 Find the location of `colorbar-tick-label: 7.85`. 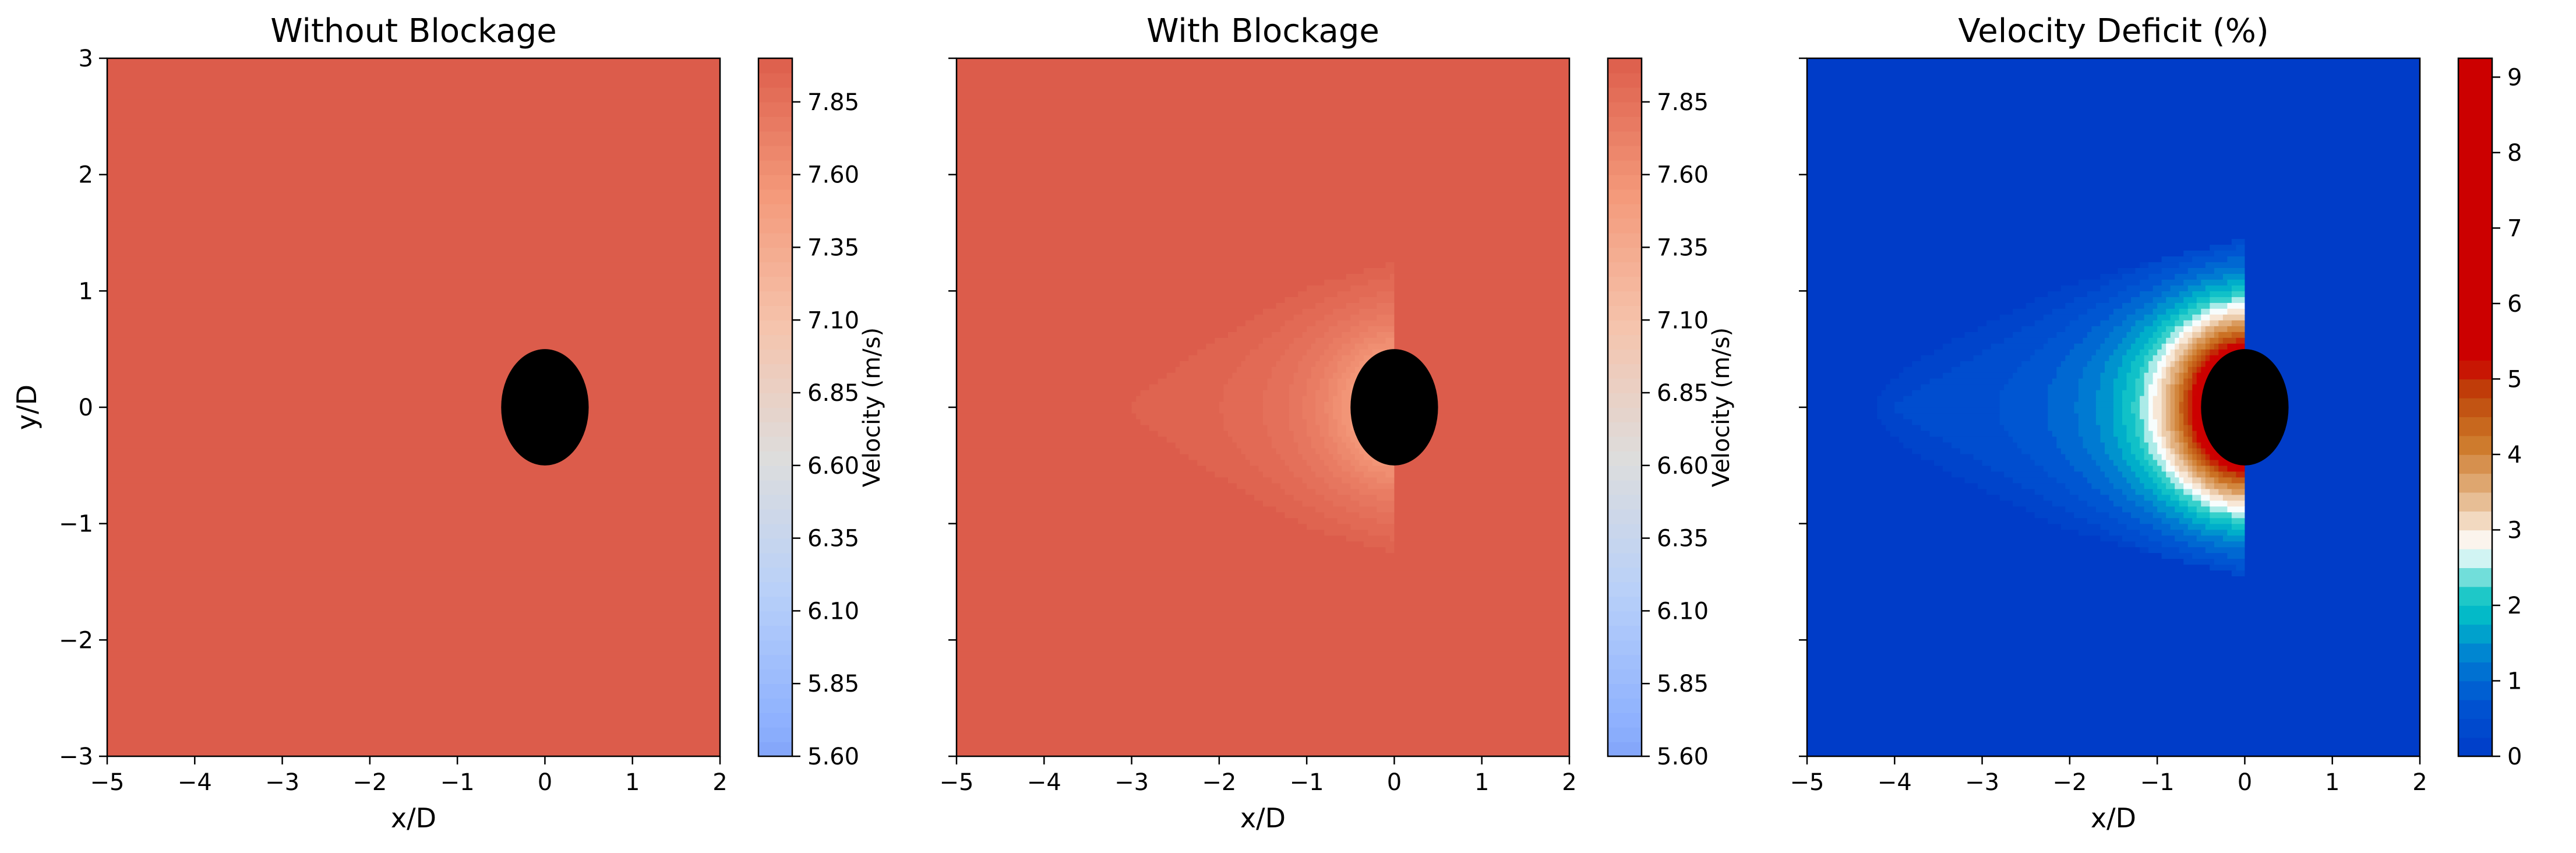

colorbar-tick-label: 7.85 is located at coordinates (833, 103).